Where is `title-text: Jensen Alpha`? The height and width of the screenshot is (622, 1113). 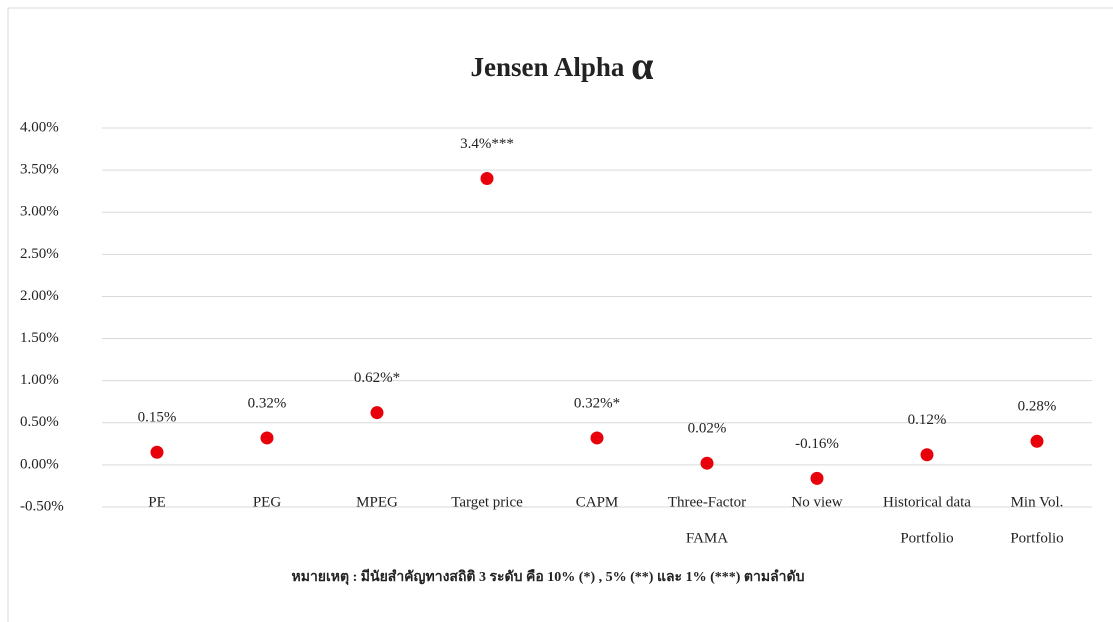
title-text: Jensen Alpha is located at coordinates (548, 67).